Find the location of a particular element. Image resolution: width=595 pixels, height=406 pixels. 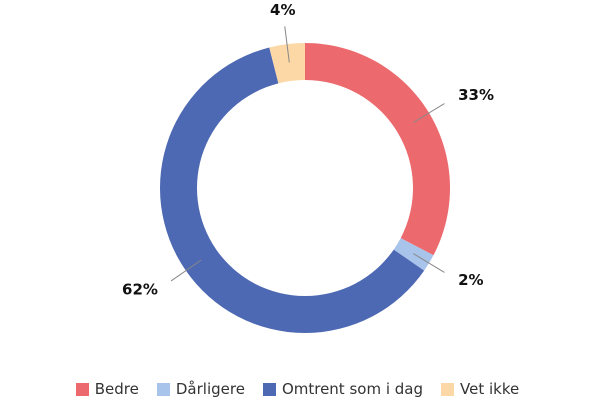

legend-item: Dårligere is located at coordinates (200, 389).